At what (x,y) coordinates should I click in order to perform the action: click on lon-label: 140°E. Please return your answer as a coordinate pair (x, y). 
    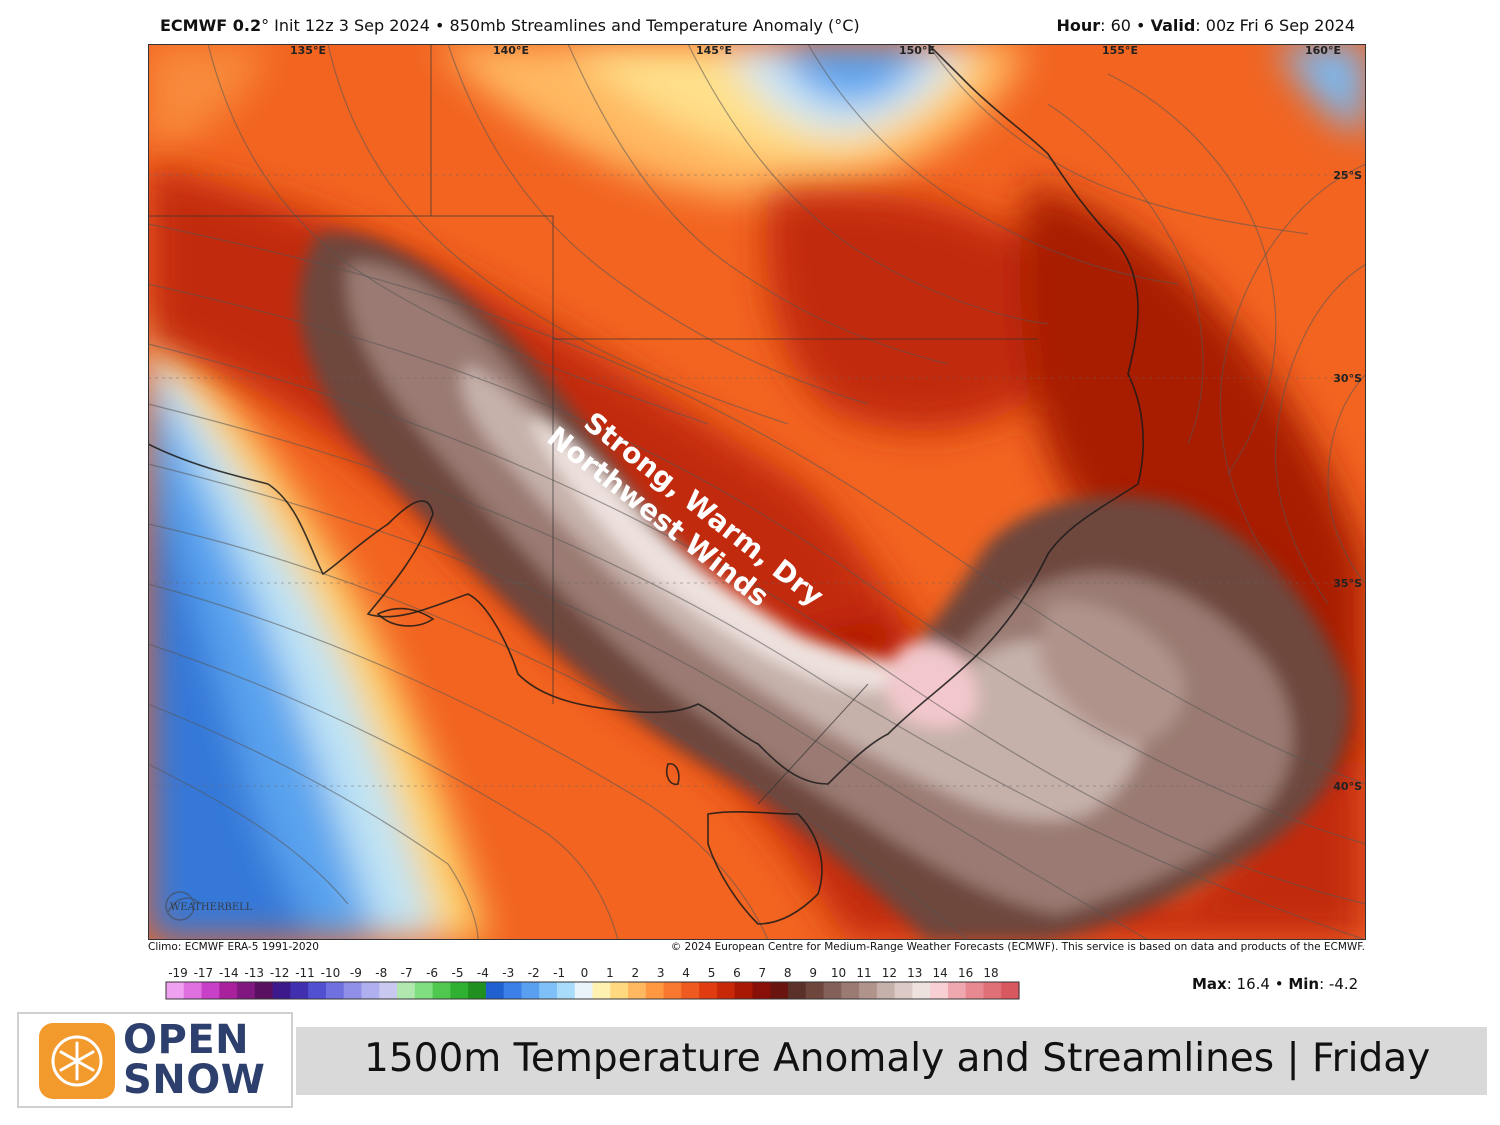
    Looking at the image, I should click on (511, 50).